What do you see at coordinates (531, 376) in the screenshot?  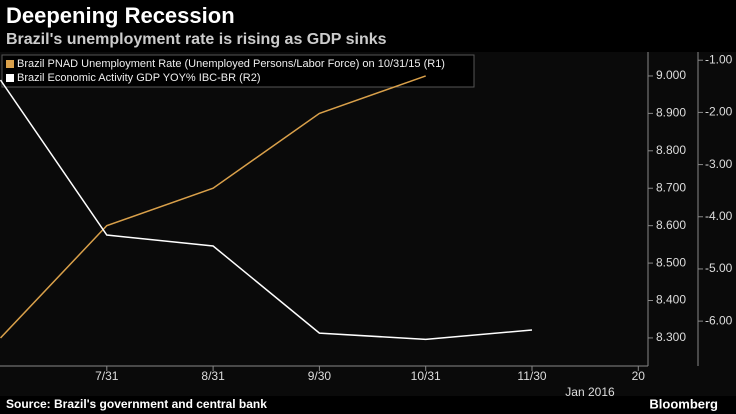 I see `x-tick-label: 11/30` at bounding box center [531, 376].